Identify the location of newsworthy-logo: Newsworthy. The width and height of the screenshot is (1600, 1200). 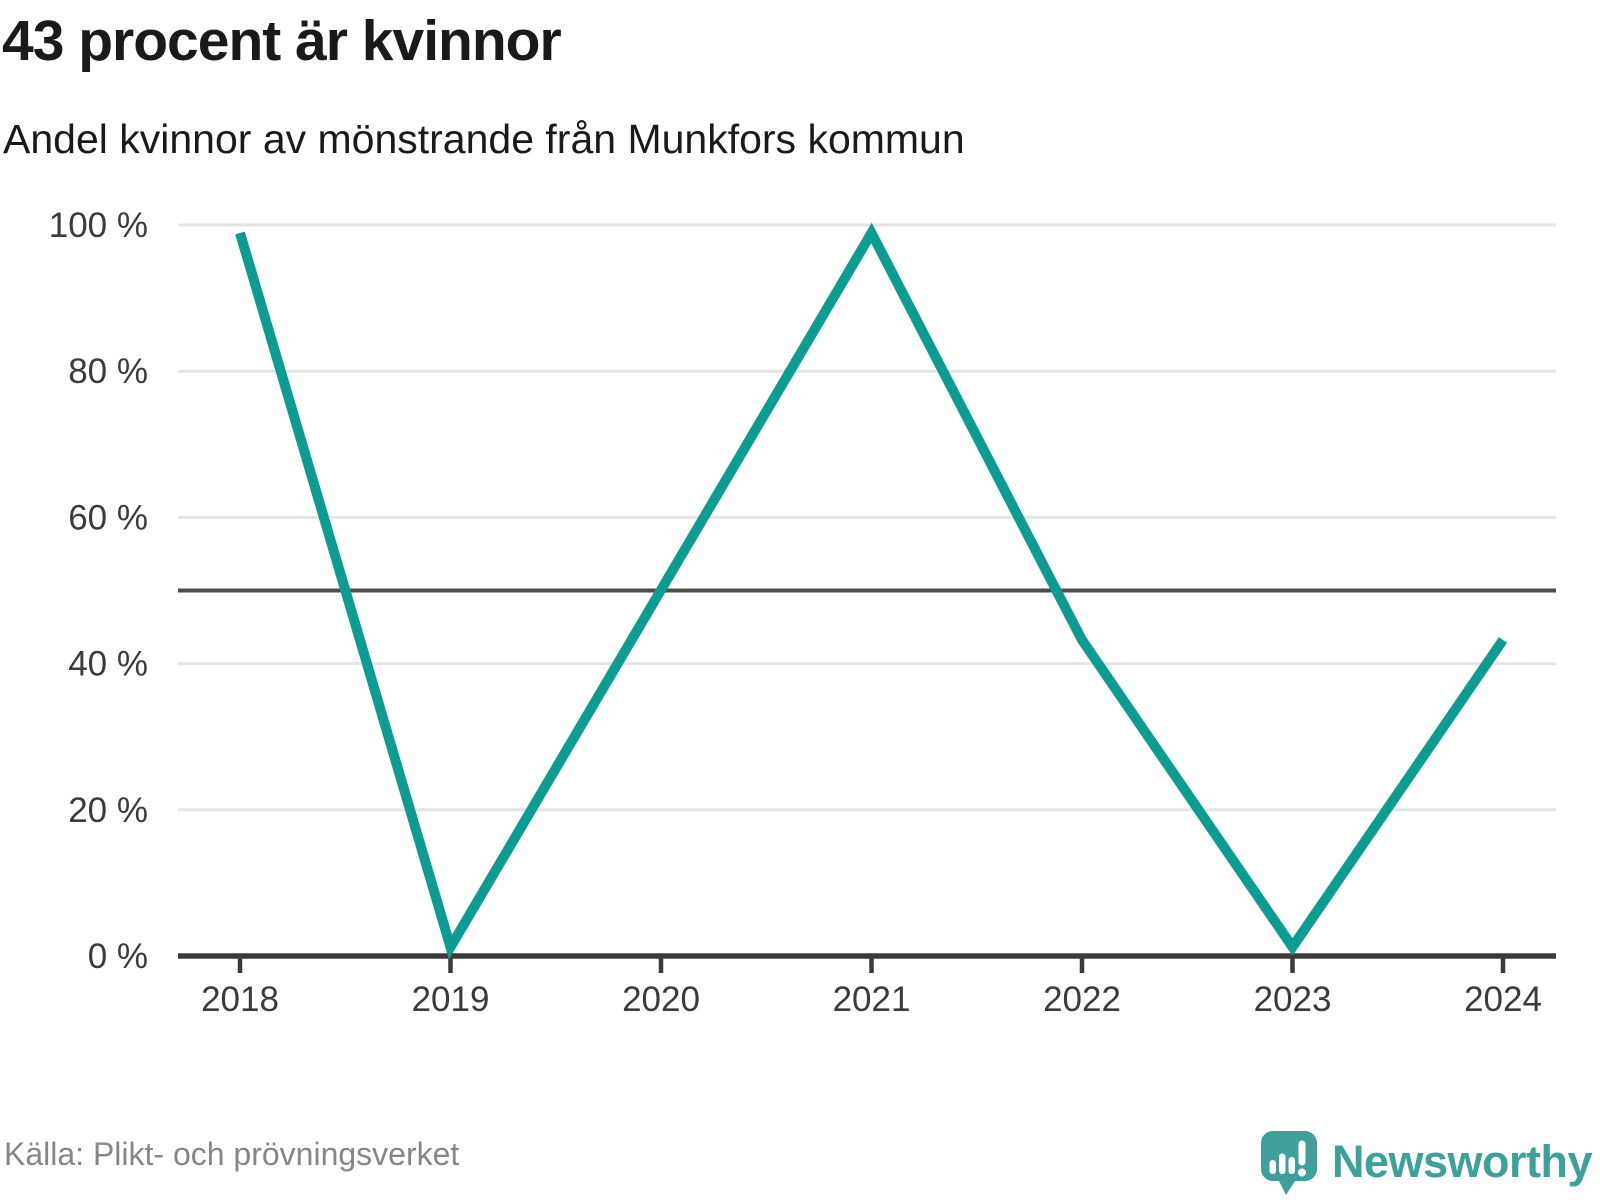
(1426, 1164).